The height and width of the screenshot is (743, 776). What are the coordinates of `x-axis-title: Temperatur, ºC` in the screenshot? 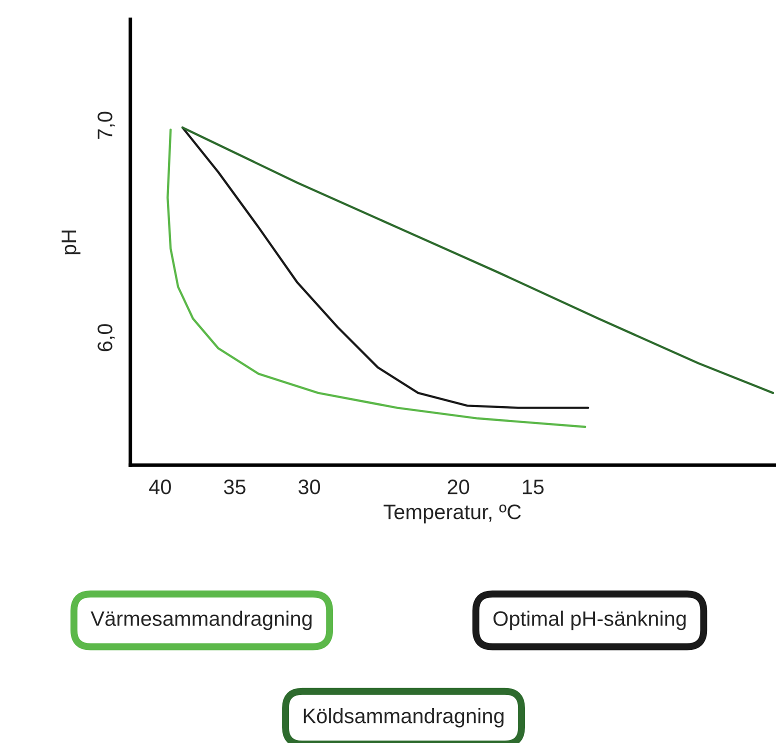 It's located at (452, 514).